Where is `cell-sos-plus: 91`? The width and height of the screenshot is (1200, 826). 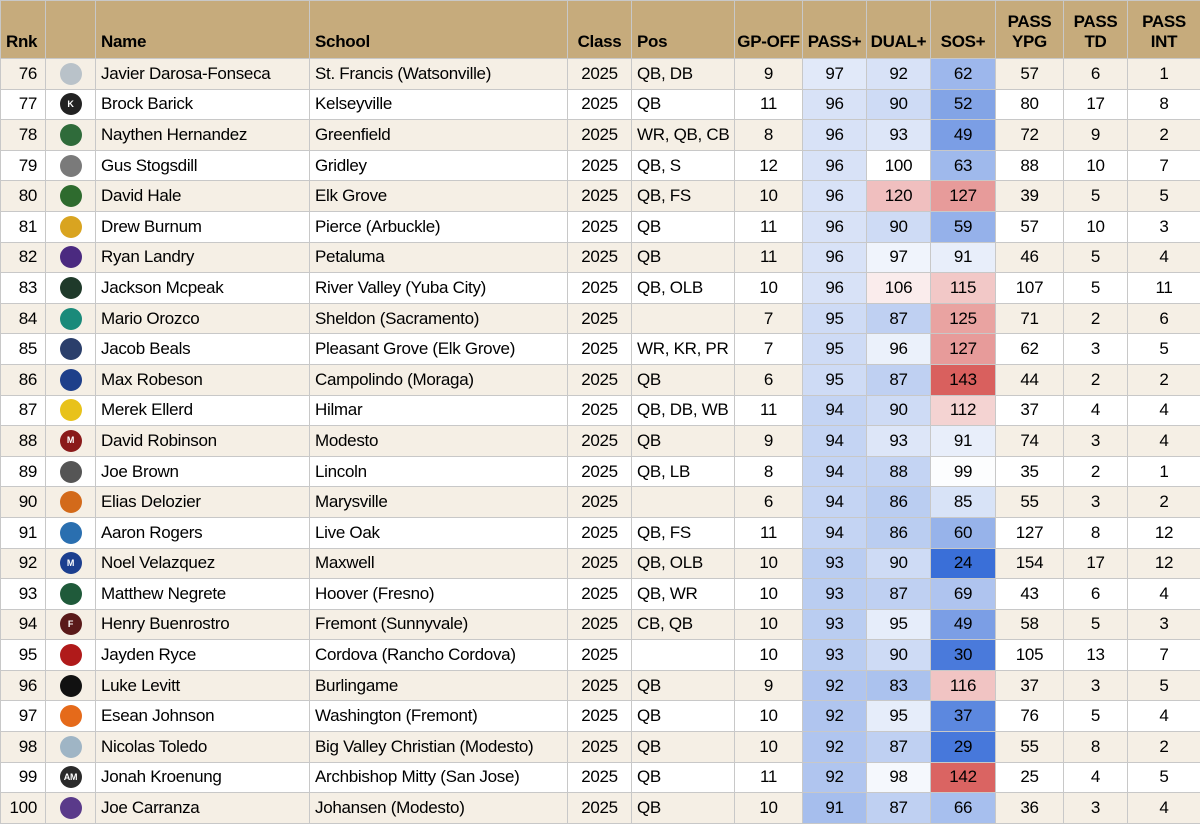
cell-sos-plus: 91 is located at coordinates (963, 257).